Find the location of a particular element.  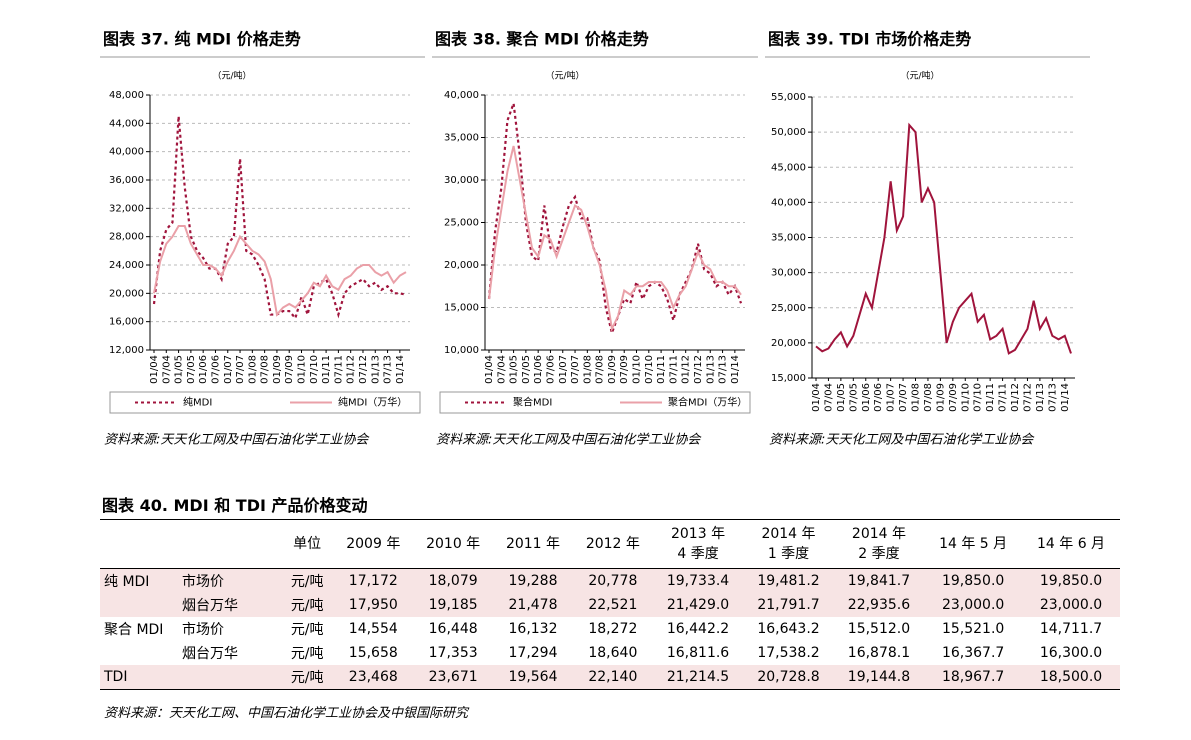

cell-value: 14,554 is located at coordinates (373, 629).